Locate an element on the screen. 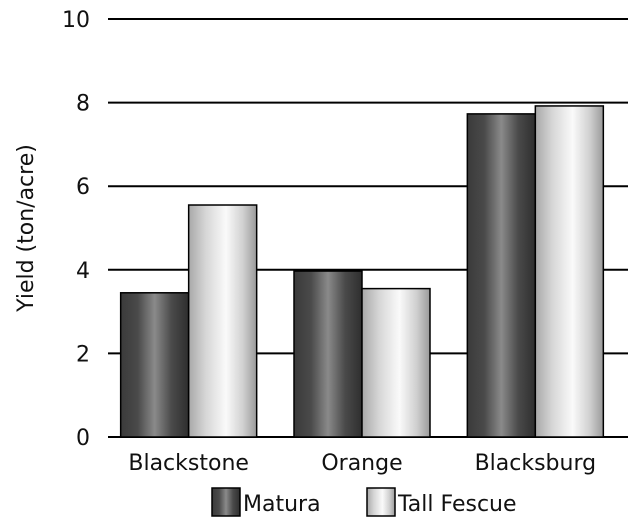  y-tick-label-2: 2 is located at coordinates (83, 354).